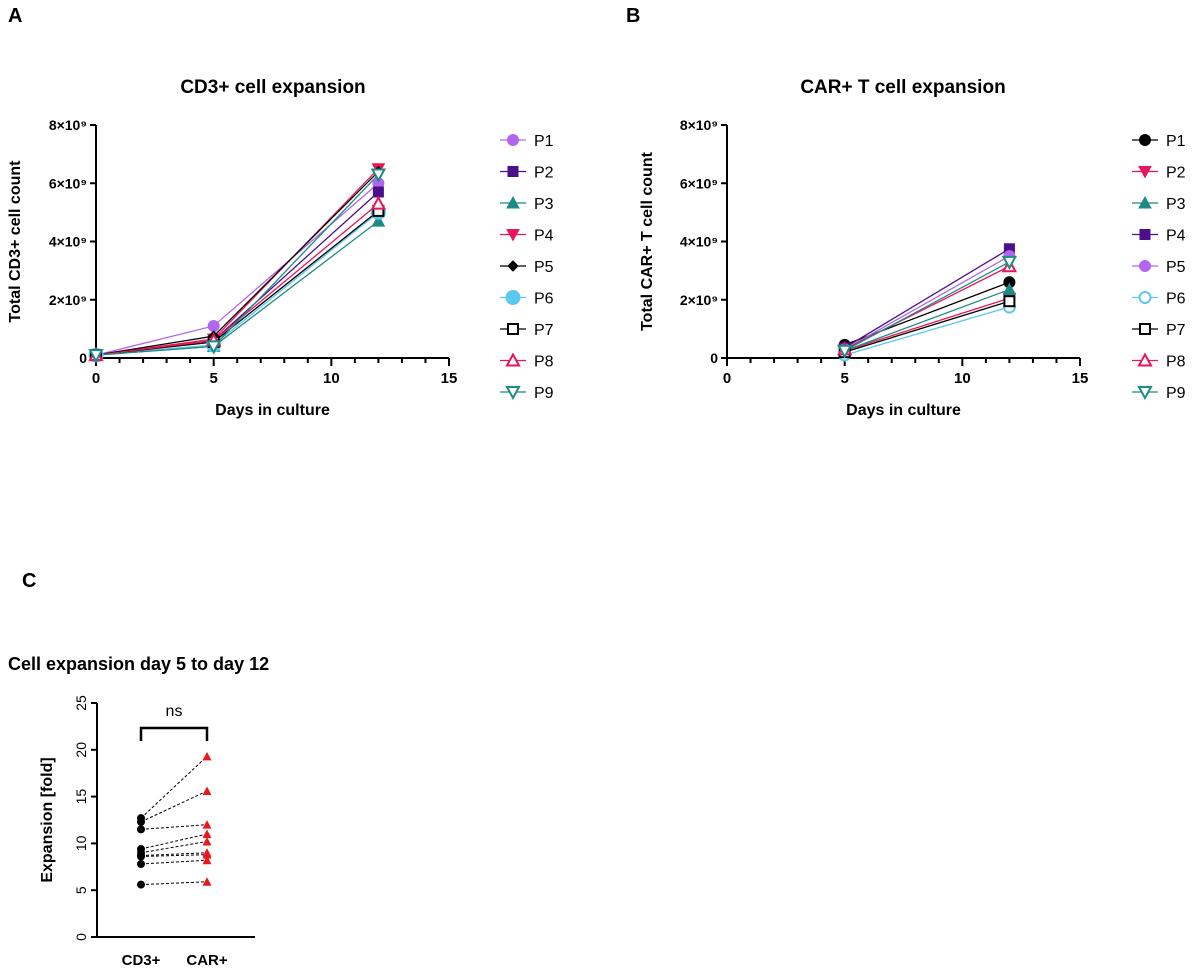 The width and height of the screenshot is (1200, 971). Describe the element at coordinates (633, 16) in the screenshot. I see `panel-label-b: B` at that location.